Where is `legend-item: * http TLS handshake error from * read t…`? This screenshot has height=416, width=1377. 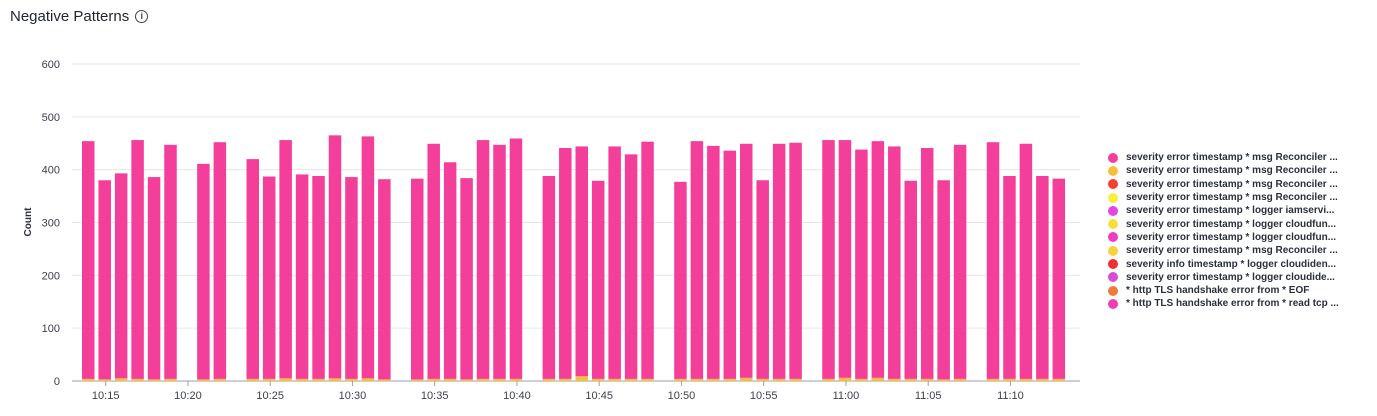 legend-item: * http TLS handshake error from * read t… is located at coordinates (1239, 303).